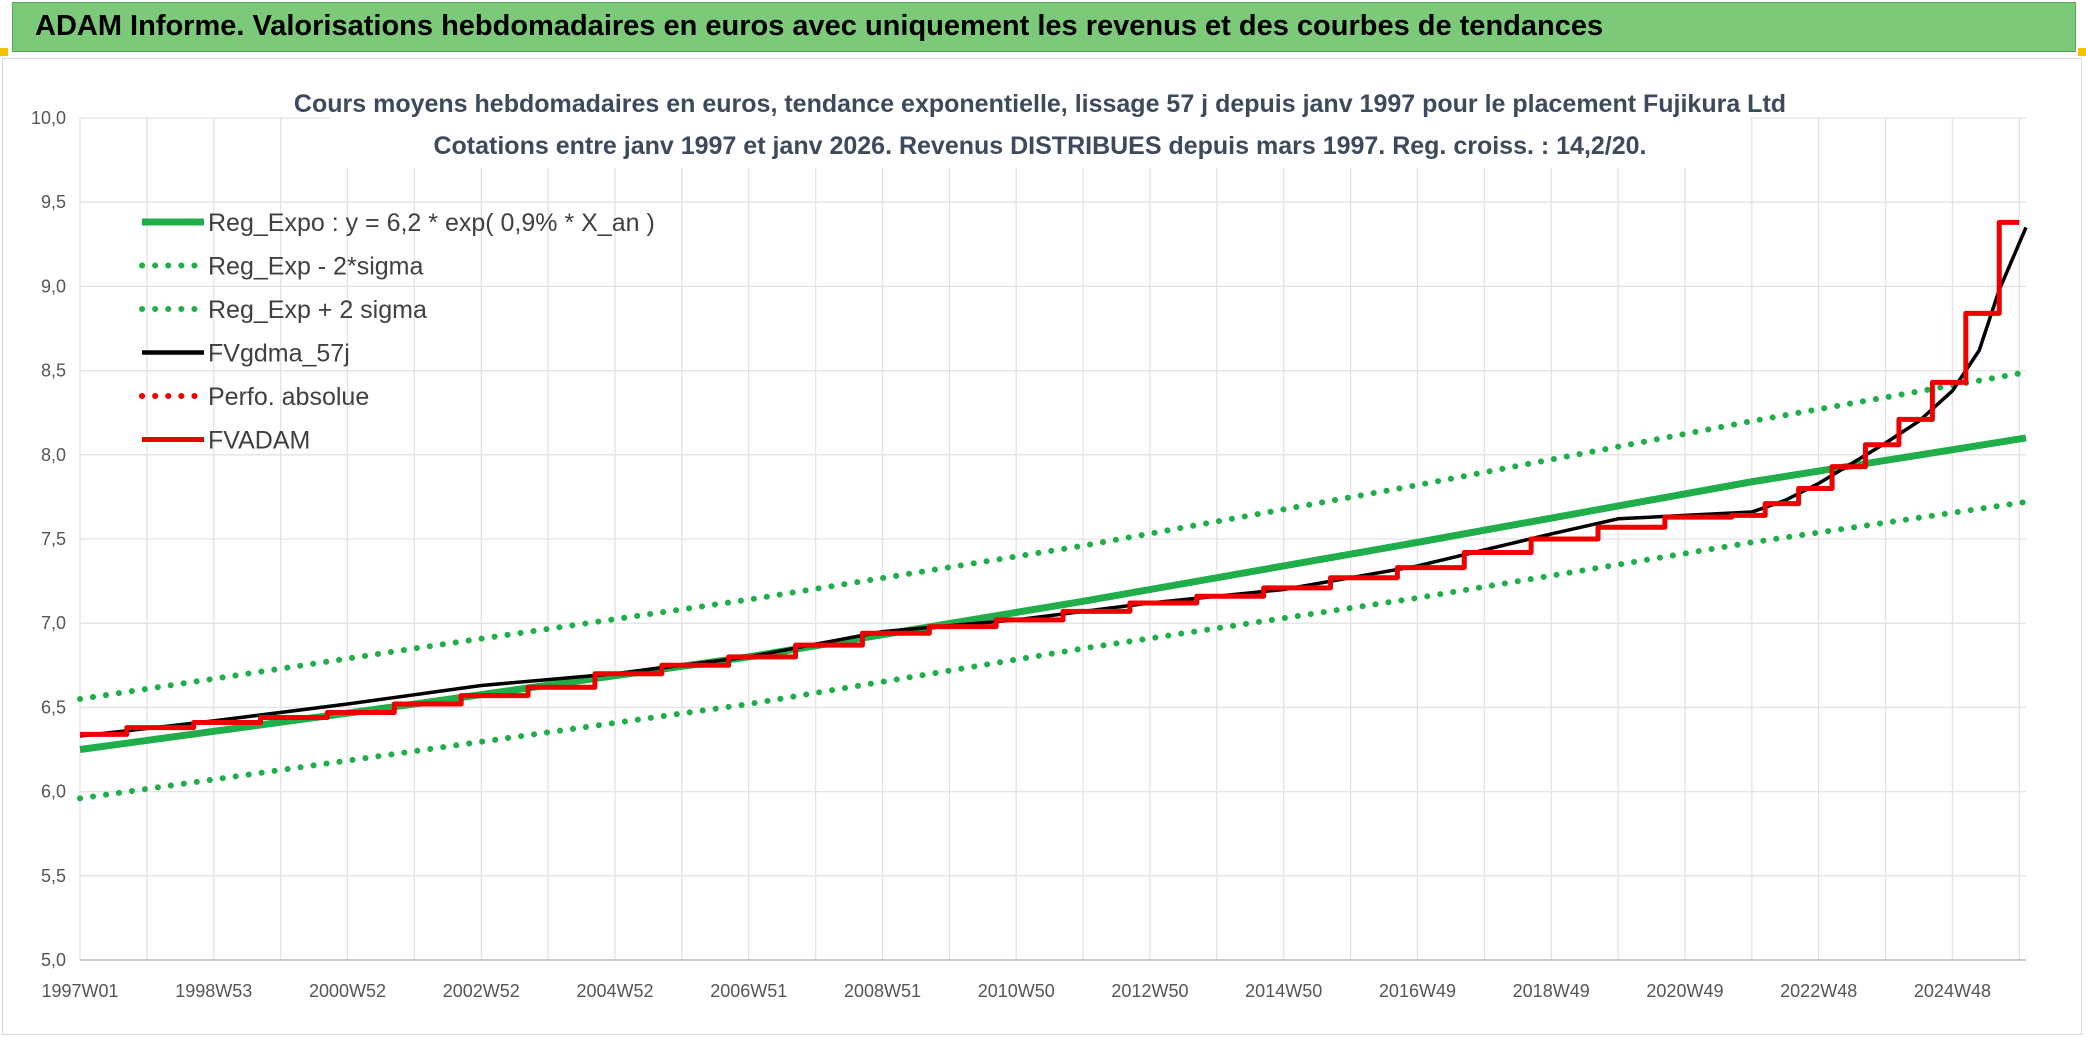  Describe the element at coordinates (48, 118) in the screenshot. I see `y-tick-label: 10,0` at that location.